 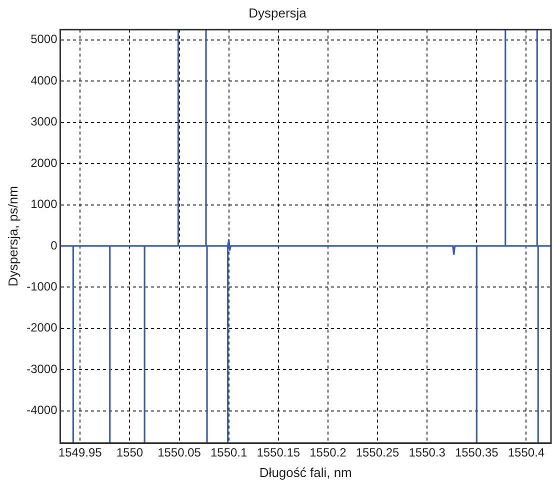 I want to click on x-tick-label: 1550.2, so click(x=328, y=453).